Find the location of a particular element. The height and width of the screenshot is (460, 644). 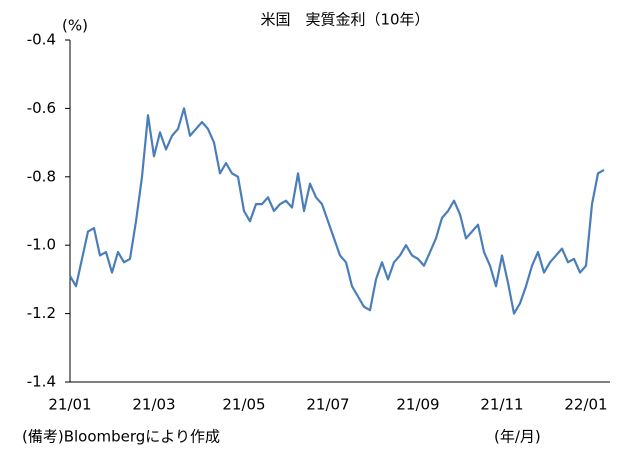

x-tick-label: 21/05 is located at coordinates (243, 405).